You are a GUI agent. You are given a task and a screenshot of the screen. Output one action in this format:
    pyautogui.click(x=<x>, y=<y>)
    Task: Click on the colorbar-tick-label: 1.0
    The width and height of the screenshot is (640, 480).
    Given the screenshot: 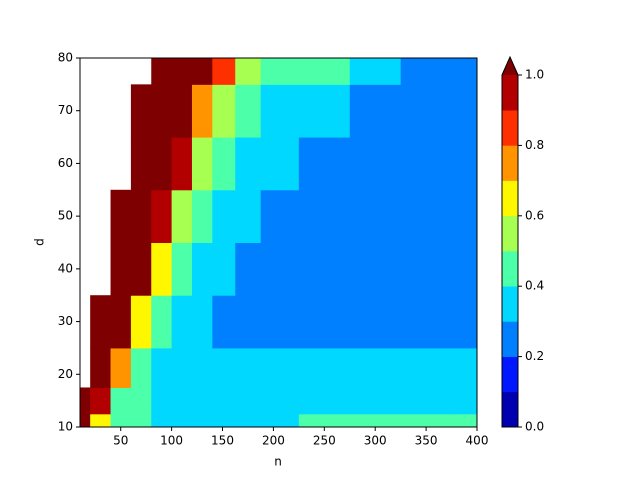 What is the action you would take?
    pyautogui.click(x=534, y=75)
    